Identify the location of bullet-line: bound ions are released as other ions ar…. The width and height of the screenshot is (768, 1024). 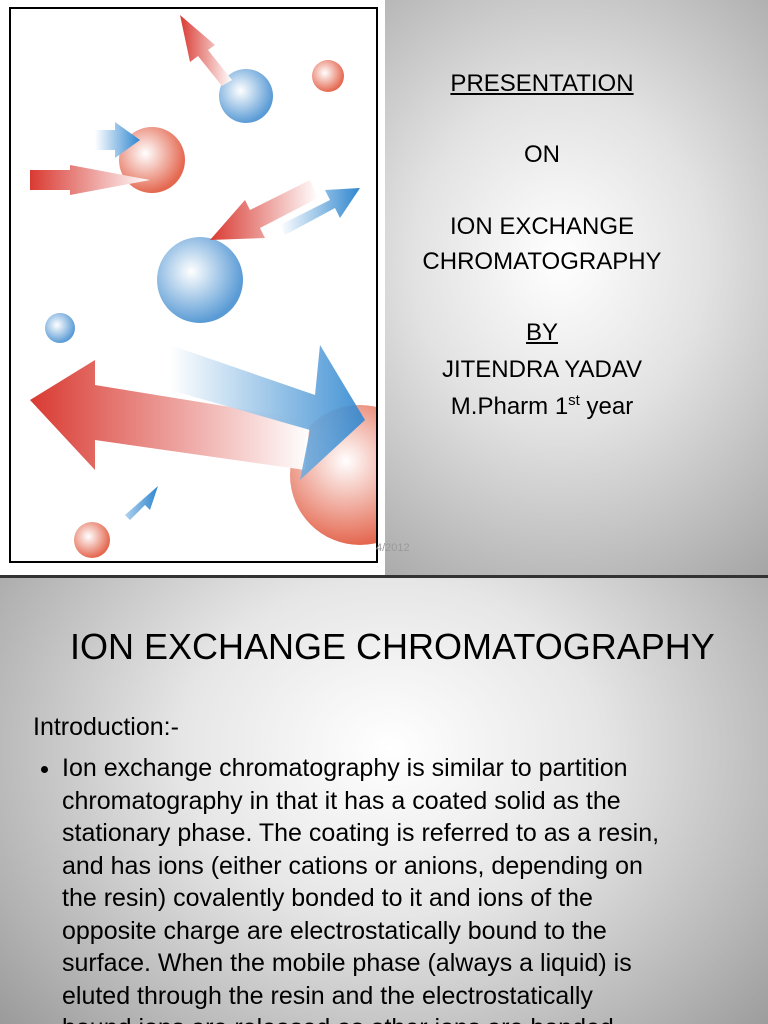
(360, 1018).